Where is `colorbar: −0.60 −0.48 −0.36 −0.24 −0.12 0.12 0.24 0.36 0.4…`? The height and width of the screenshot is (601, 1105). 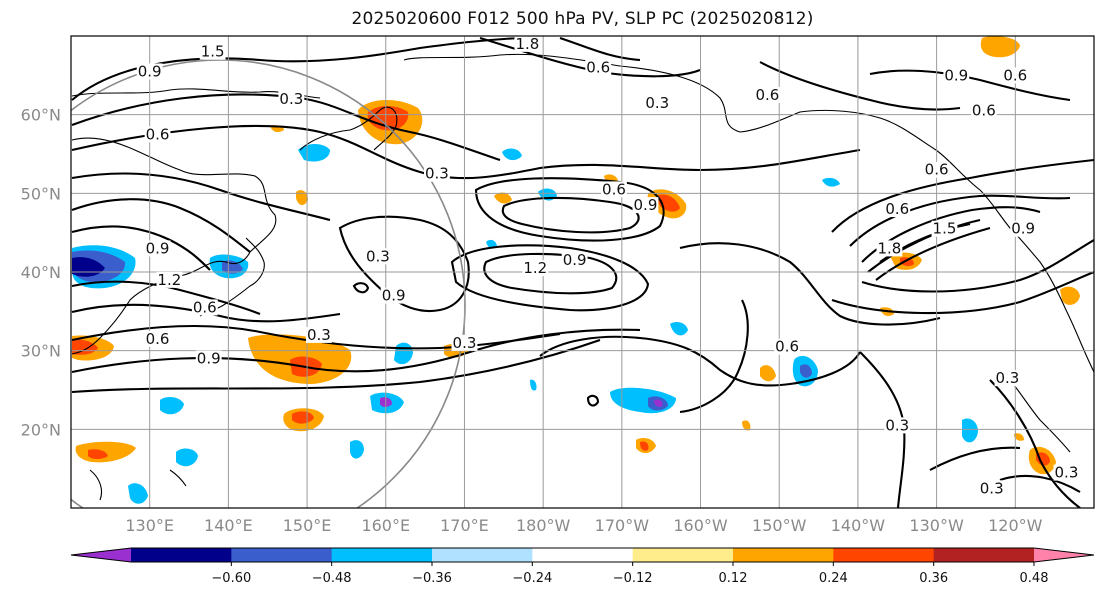
colorbar: −0.60 −0.48 −0.36 −0.24 −0.12 0.12 0.24 0.36 0.4… is located at coordinates (582, 566).